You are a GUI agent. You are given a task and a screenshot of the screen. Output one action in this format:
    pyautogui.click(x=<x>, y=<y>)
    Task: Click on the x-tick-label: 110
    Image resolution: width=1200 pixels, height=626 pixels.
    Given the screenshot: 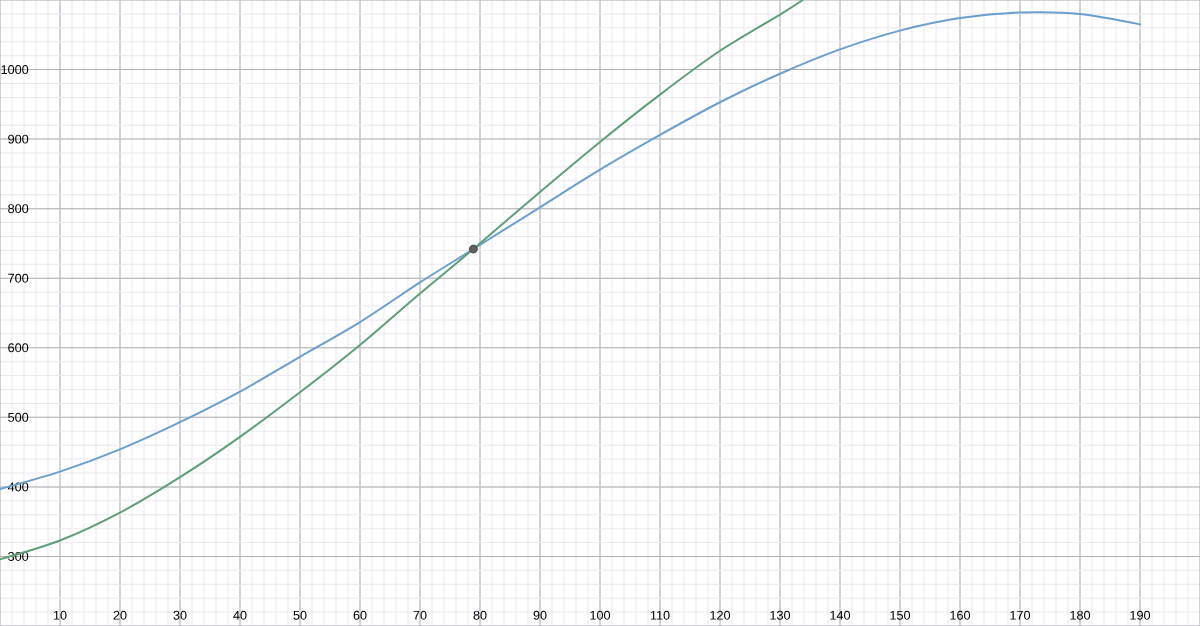 What is the action you would take?
    pyautogui.click(x=660, y=615)
    